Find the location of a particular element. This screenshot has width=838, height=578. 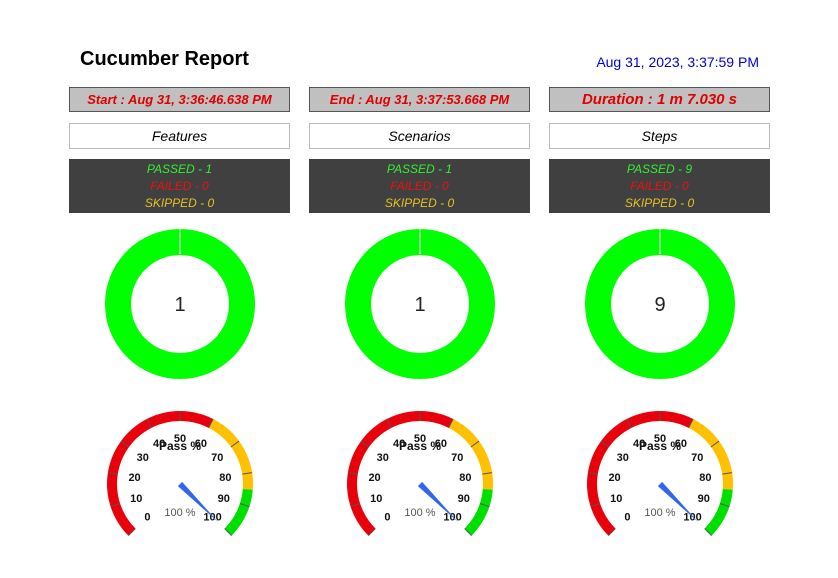

scenarios-gauge-tick-label: 80 is located at coordinates (465, 478).